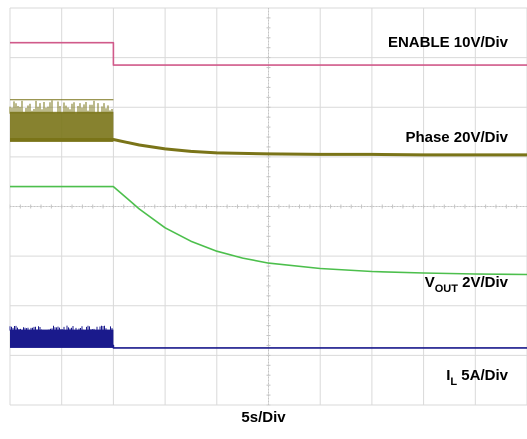 This screenshot has height=439, width=527. I want to click on vout-channel-label: VOUT 2V/Div, so click(467, 284).